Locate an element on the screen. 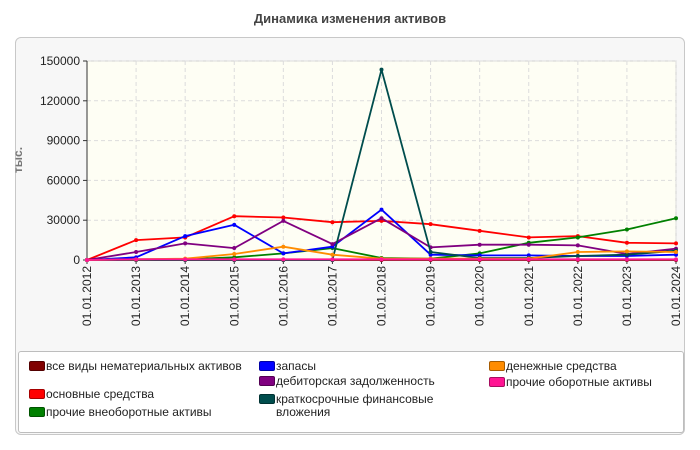 This screenshot has width=700, height=450. y-tick-label: 60000 is located at coordinates (64, 180).